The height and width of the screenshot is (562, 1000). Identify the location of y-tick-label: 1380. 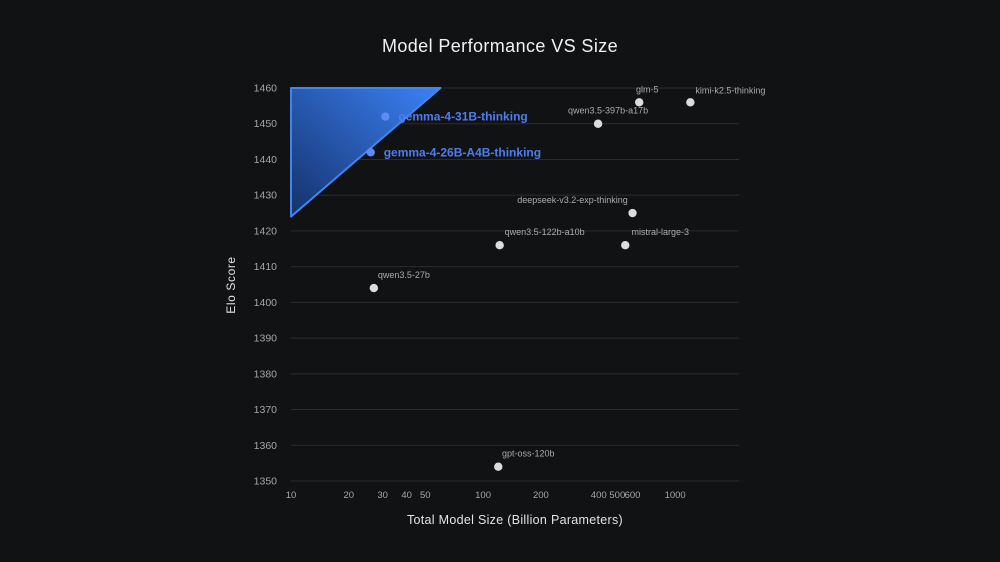
(266, 374).